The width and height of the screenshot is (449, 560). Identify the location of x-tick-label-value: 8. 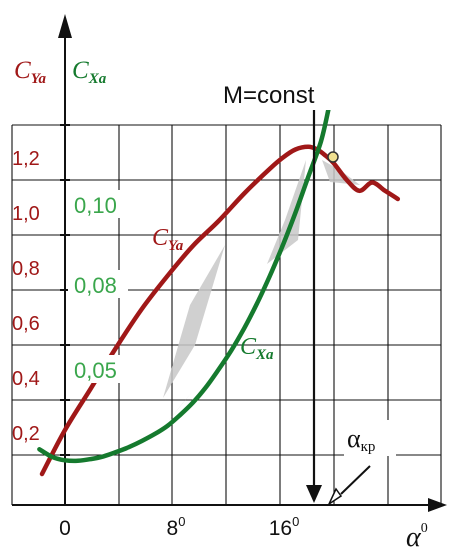
(173, 528).